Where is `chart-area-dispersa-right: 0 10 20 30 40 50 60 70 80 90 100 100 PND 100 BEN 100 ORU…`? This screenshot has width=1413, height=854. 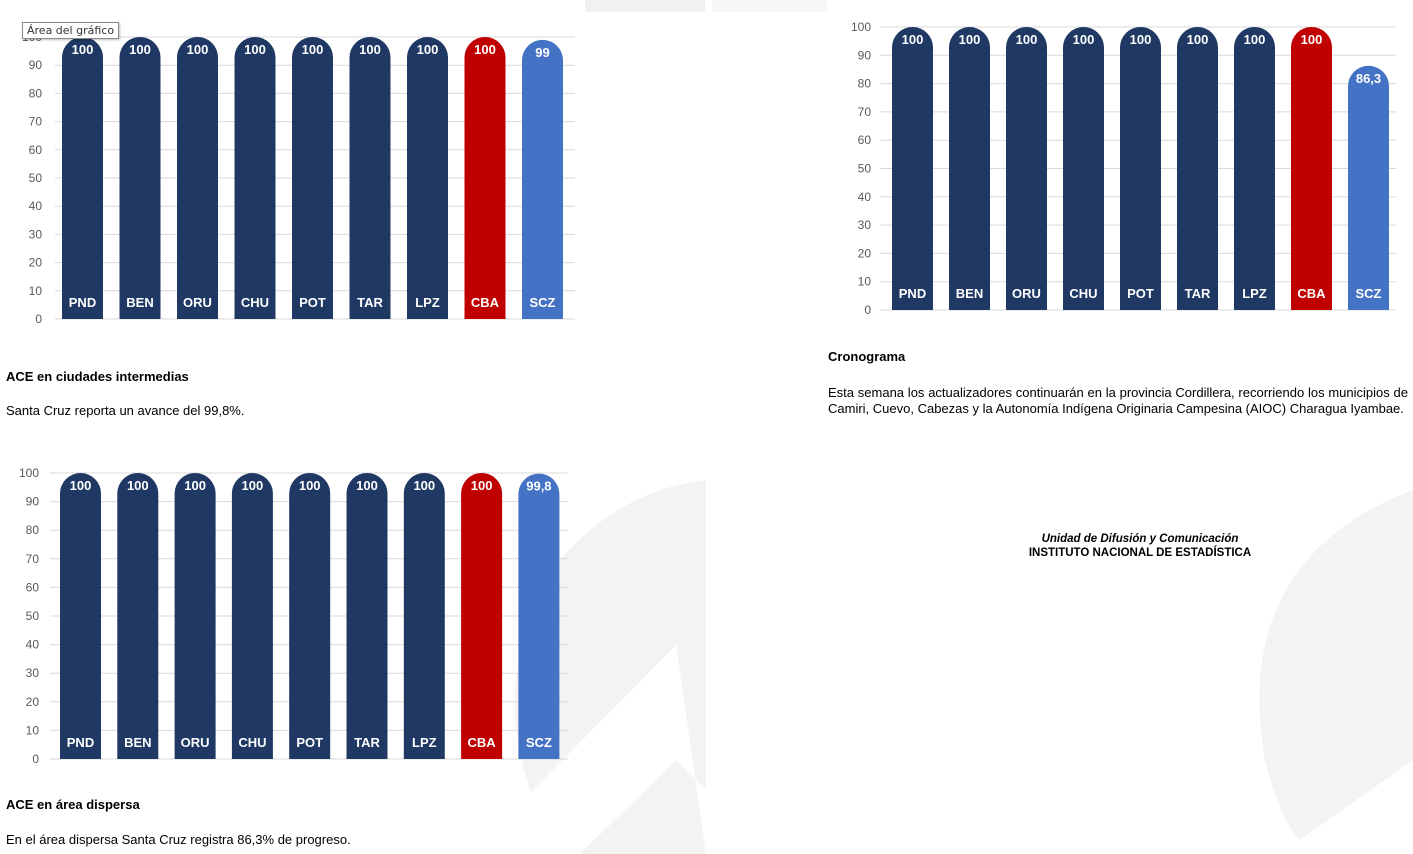 chart-area-dispersa-right: 0 10 20 30 40 50 60 70 80 90 100 100 PND 100 BEN 100 ORU… is located at coordinates (1116, 175).